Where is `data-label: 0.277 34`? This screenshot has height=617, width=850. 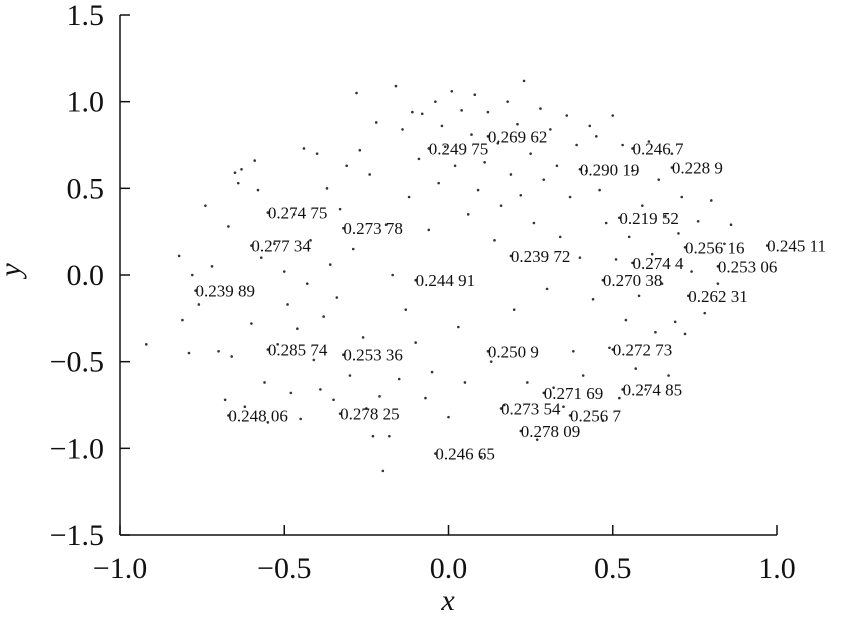
data-label: 0.277 34 is located at coordinates (281, 246).